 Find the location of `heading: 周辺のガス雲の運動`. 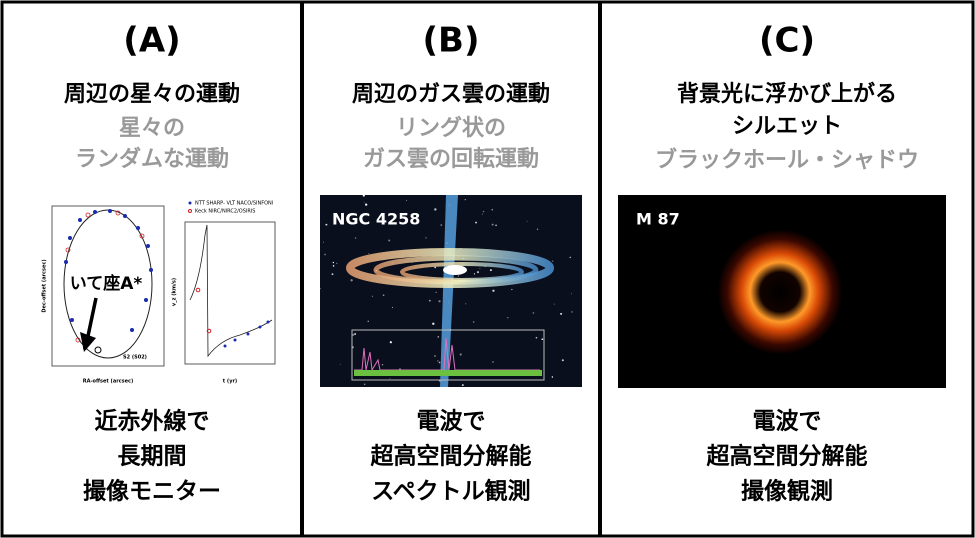

heading: 周辺のガス雲の運動 is located at coordinates (451, 94).